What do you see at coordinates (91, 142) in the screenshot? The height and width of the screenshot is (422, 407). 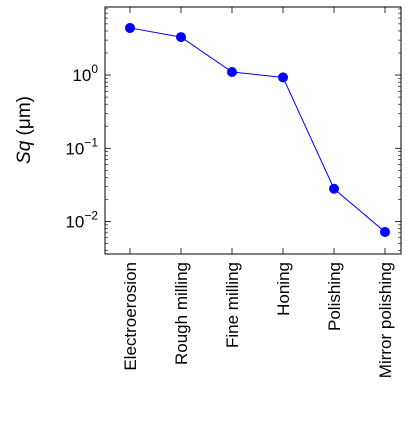 I see `y-tick-exponent: −1` at bounding box center [91, 142].